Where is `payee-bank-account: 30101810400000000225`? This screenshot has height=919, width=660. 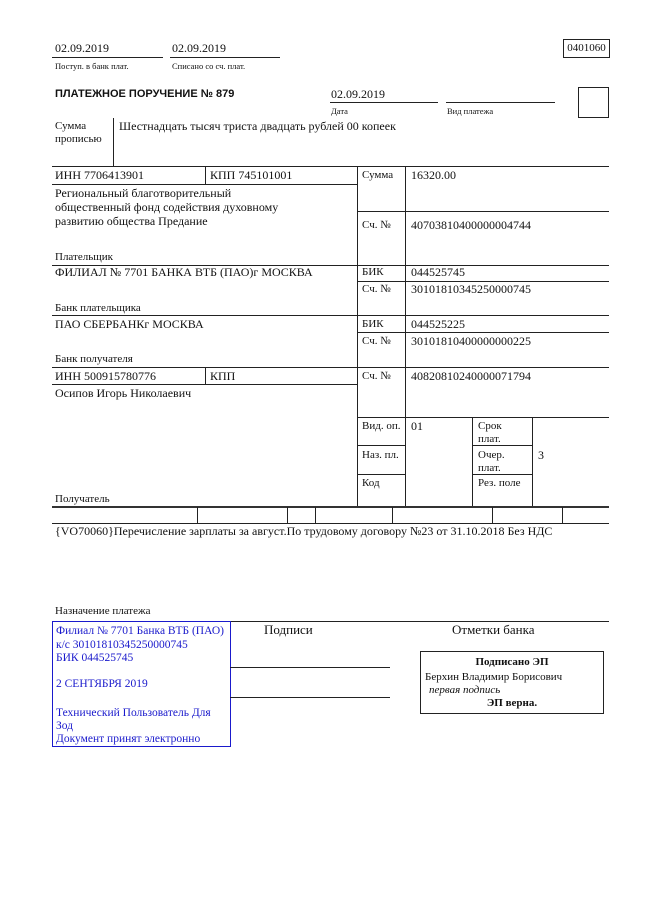 payee-bank-account: 30101810400000000225 is located at coordinates (471, 341).